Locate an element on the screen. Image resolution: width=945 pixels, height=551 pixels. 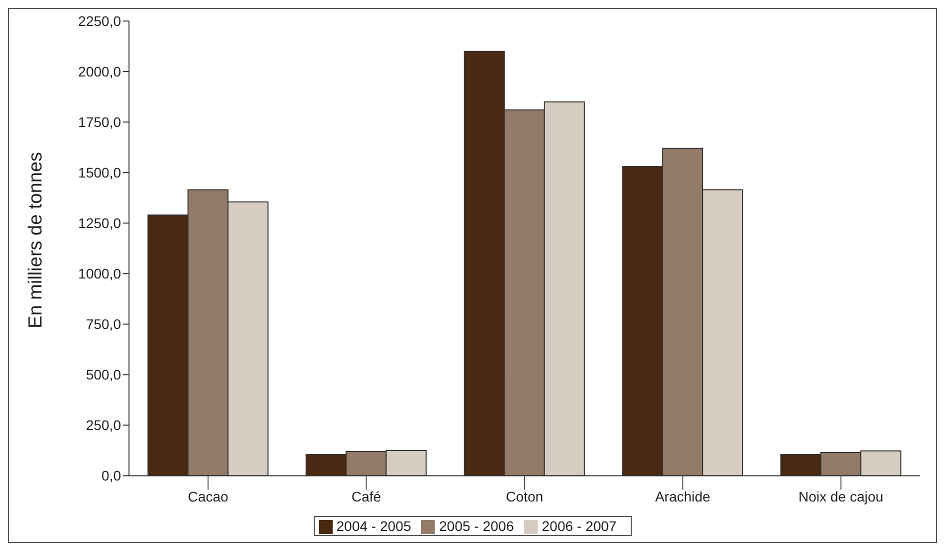
y-tick-label: 500,0 is located at coordinates (104, 374).